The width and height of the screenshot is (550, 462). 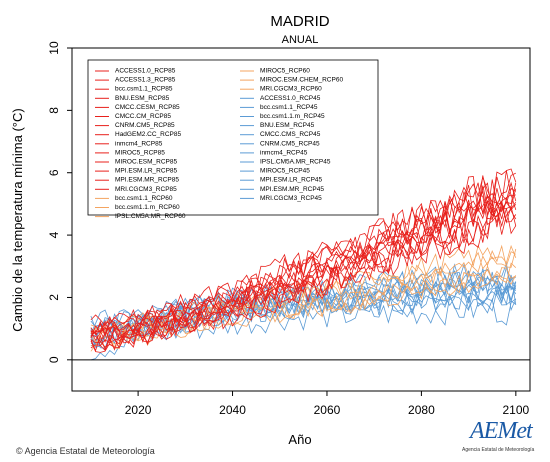 What do you see at coordinates (142, 98) in the screenshot?
I see `legend-entry: BNU.ESM_RCP85` at bounding box center [142, 98].